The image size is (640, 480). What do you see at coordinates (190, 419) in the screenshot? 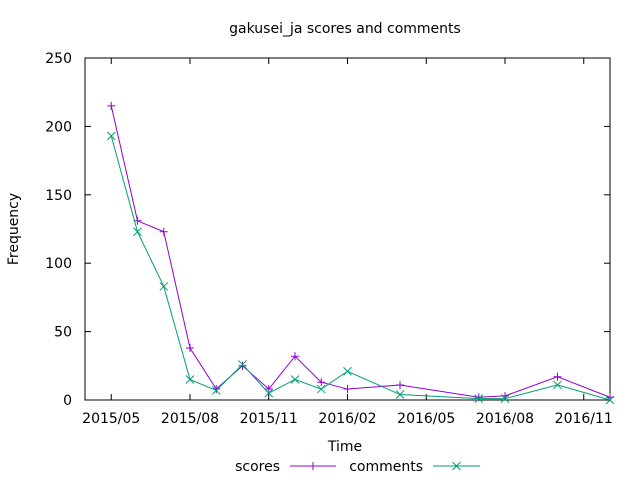
I see `x-tick-label: 2015/08` at bounding box center [190, 419].